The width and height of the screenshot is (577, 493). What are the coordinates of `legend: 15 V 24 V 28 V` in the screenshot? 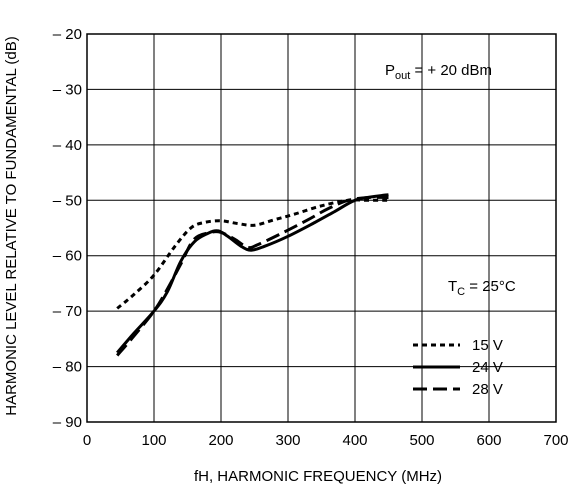 It's located at (458, 367).